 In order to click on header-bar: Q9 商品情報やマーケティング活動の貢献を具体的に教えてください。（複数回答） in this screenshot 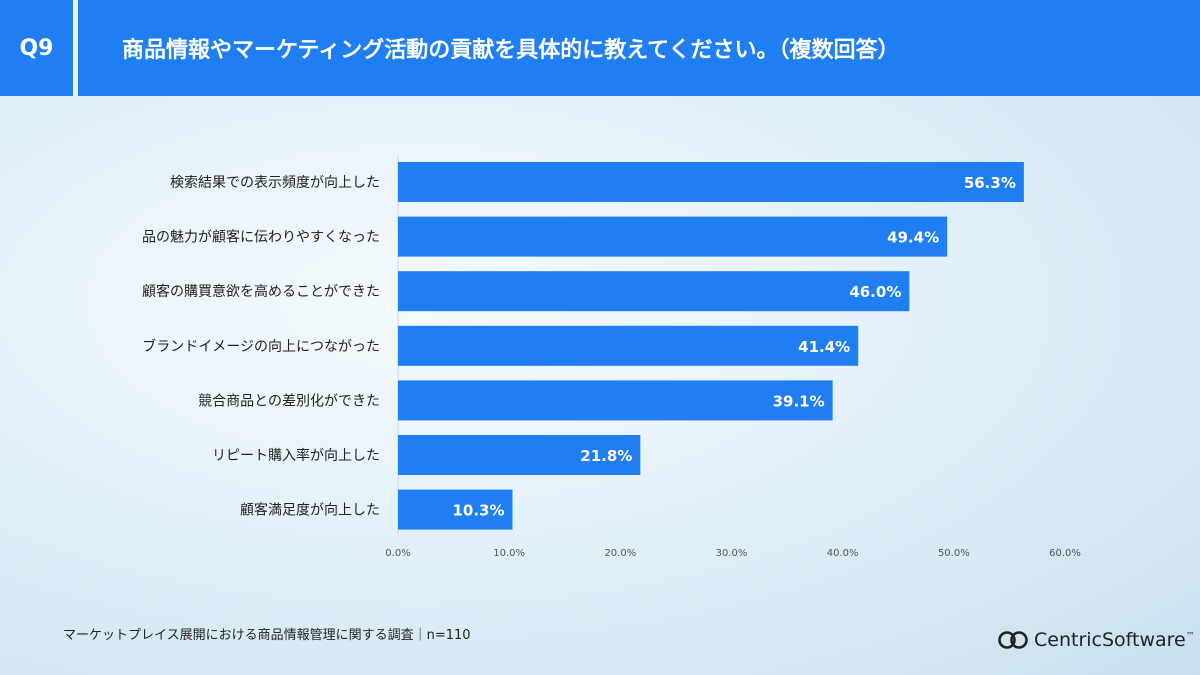, I will do `click(600, 48)`.